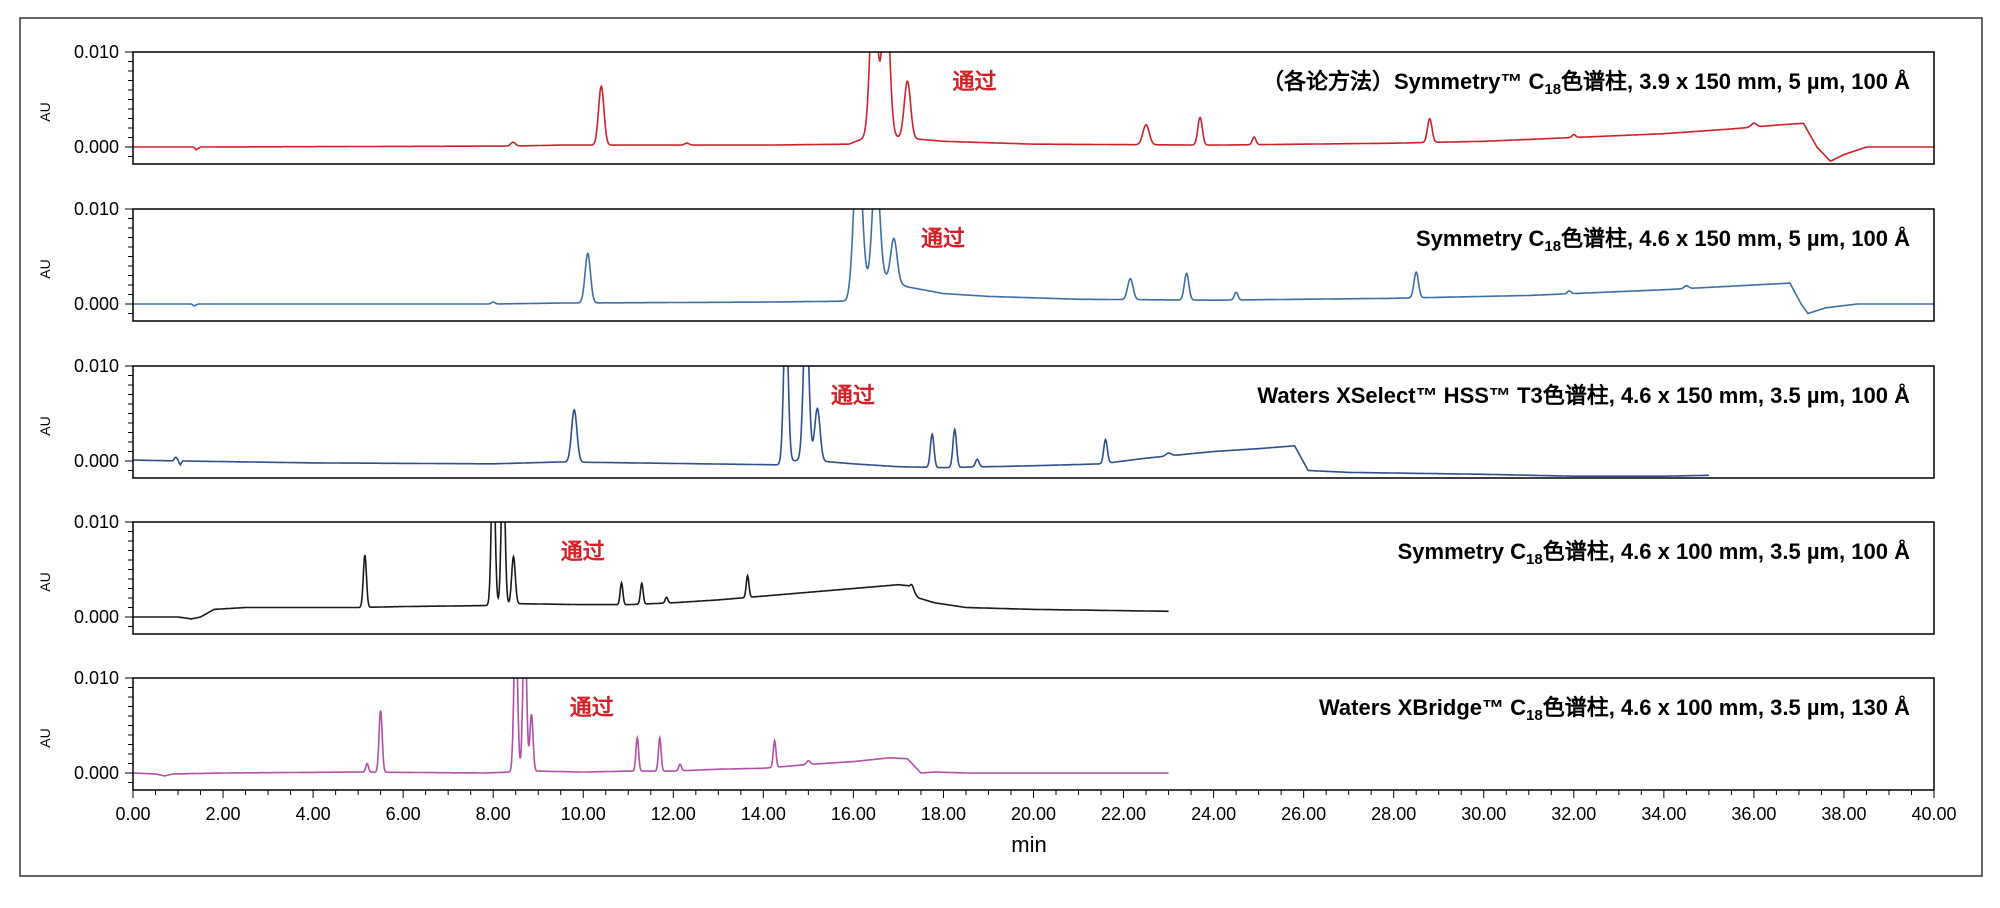 This screenshot has height=908, width=2000. I want to click on x-tick-label: 14.00, so click(763, 814).